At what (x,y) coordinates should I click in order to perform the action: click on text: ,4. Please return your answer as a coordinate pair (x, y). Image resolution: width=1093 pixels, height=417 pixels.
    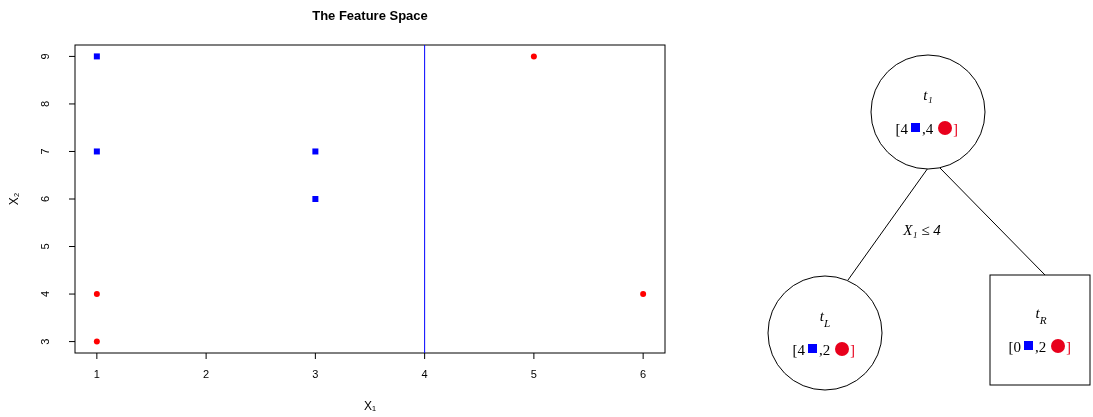
    Looking at the image, I should click on (928, 129).